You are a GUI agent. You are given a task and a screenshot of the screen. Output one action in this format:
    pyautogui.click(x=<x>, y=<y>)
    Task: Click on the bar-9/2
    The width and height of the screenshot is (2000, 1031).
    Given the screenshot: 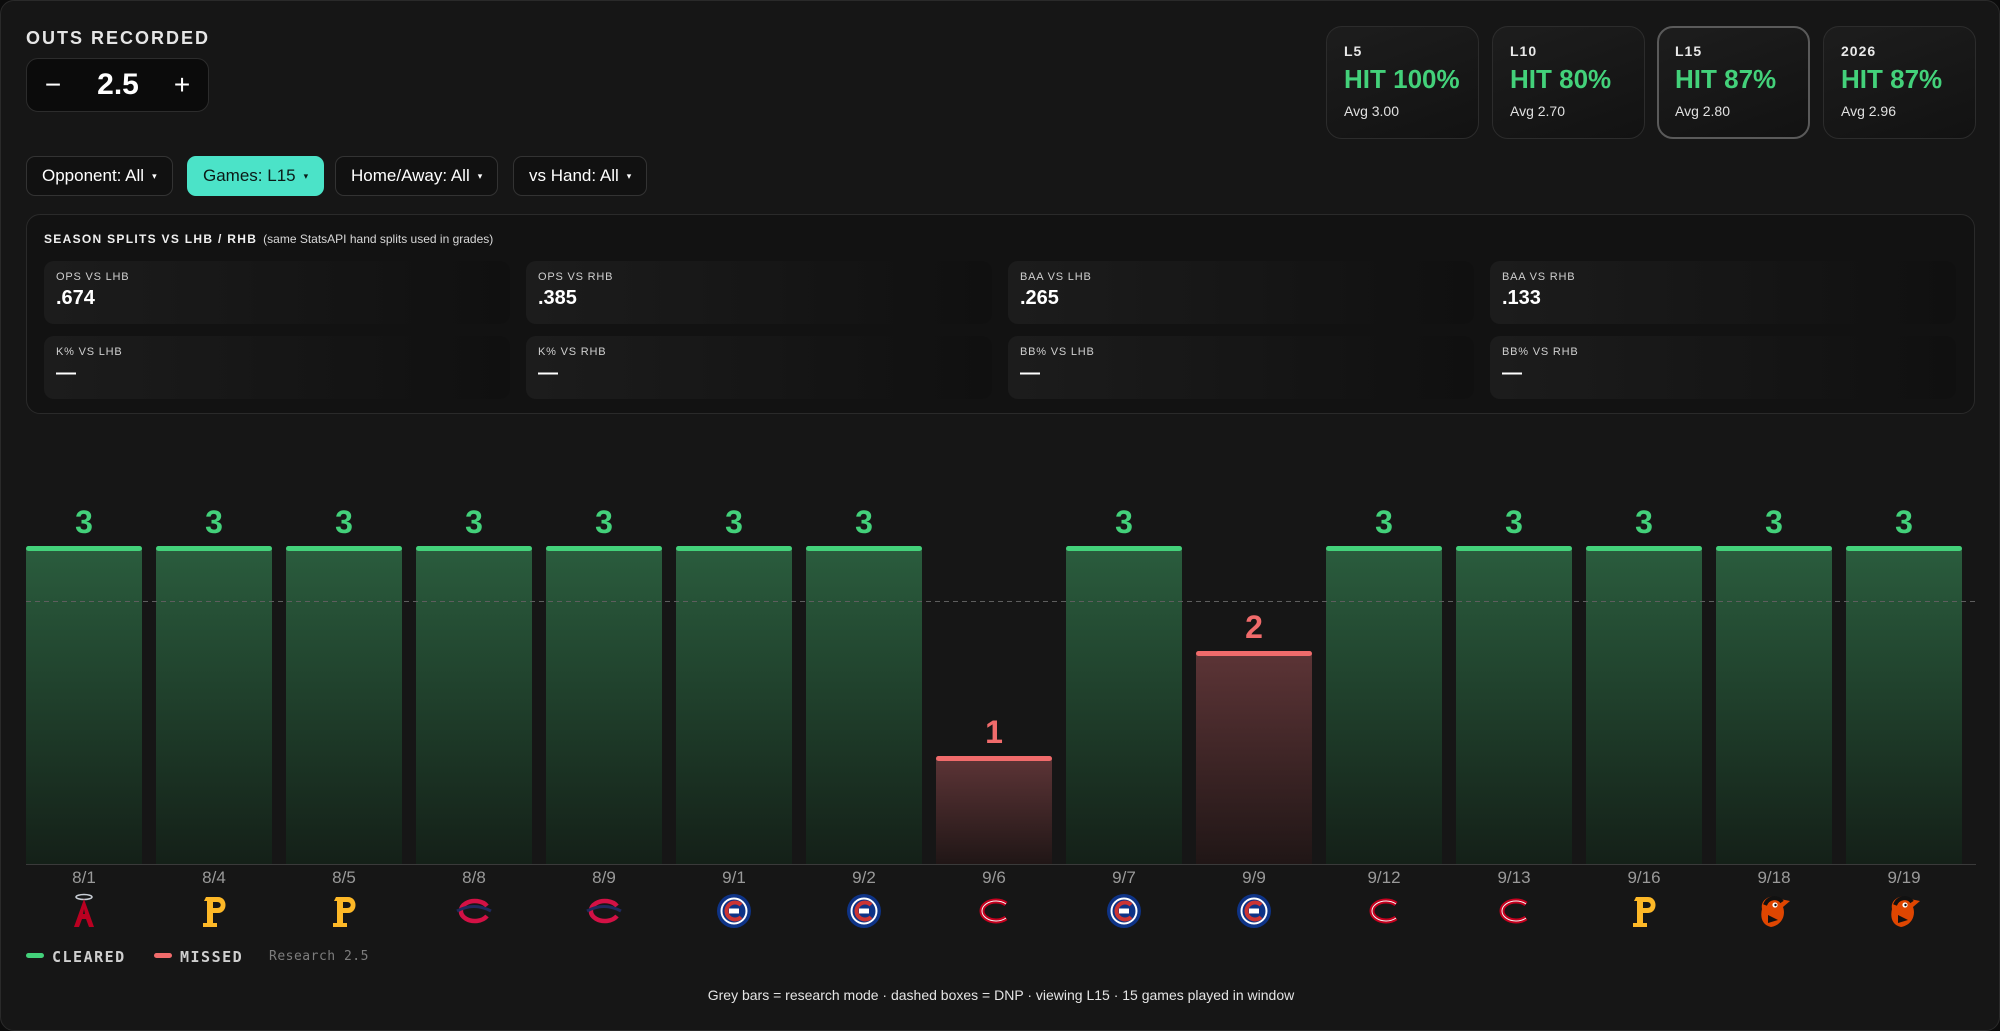 What is the action you would take?
    pyautogui.click(x=864, y=706)
    